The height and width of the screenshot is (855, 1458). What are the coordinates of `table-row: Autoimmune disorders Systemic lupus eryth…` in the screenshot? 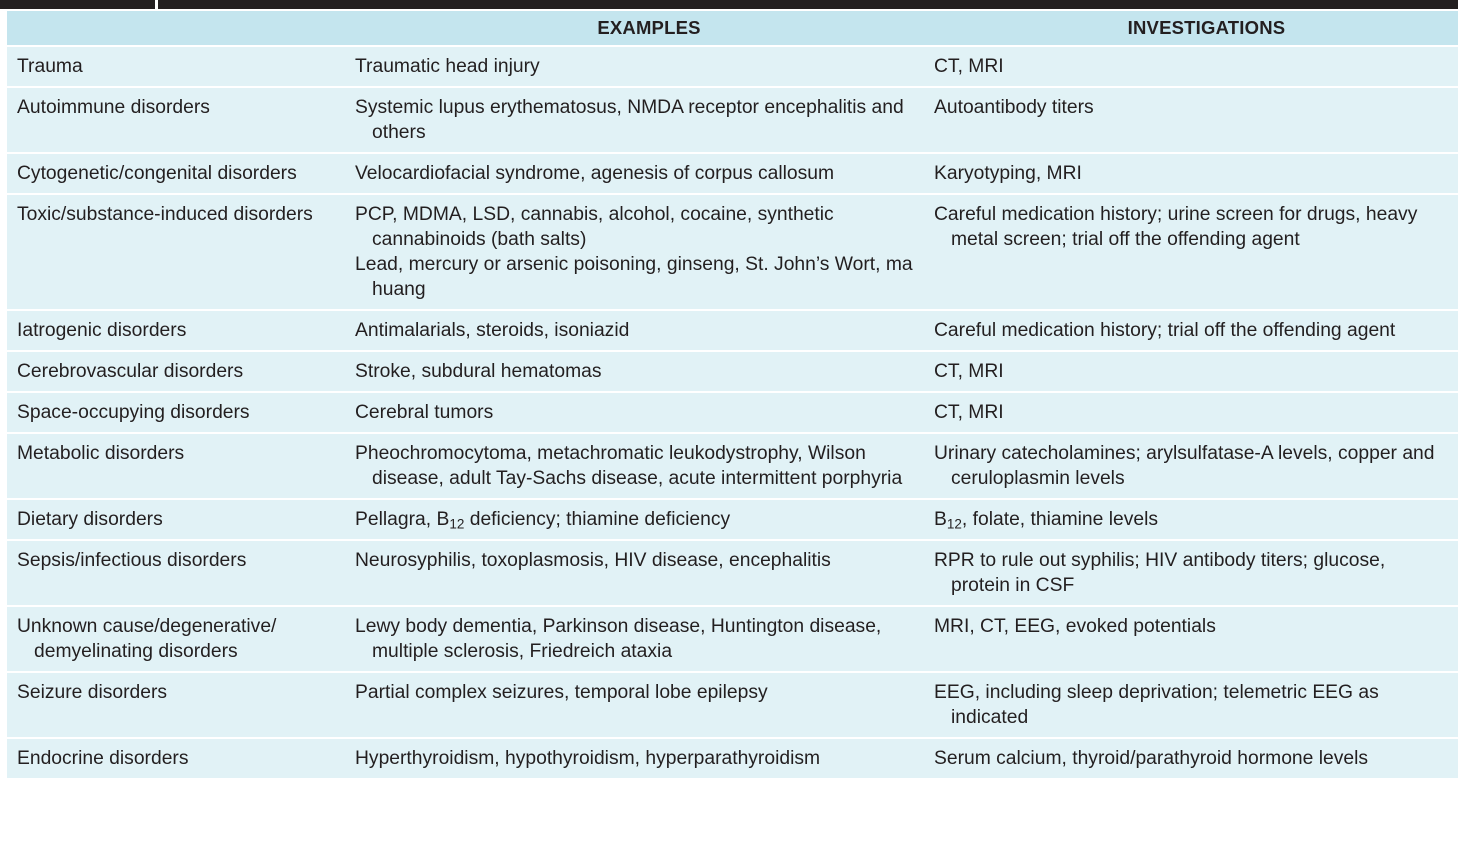 It's located at (732, 119).